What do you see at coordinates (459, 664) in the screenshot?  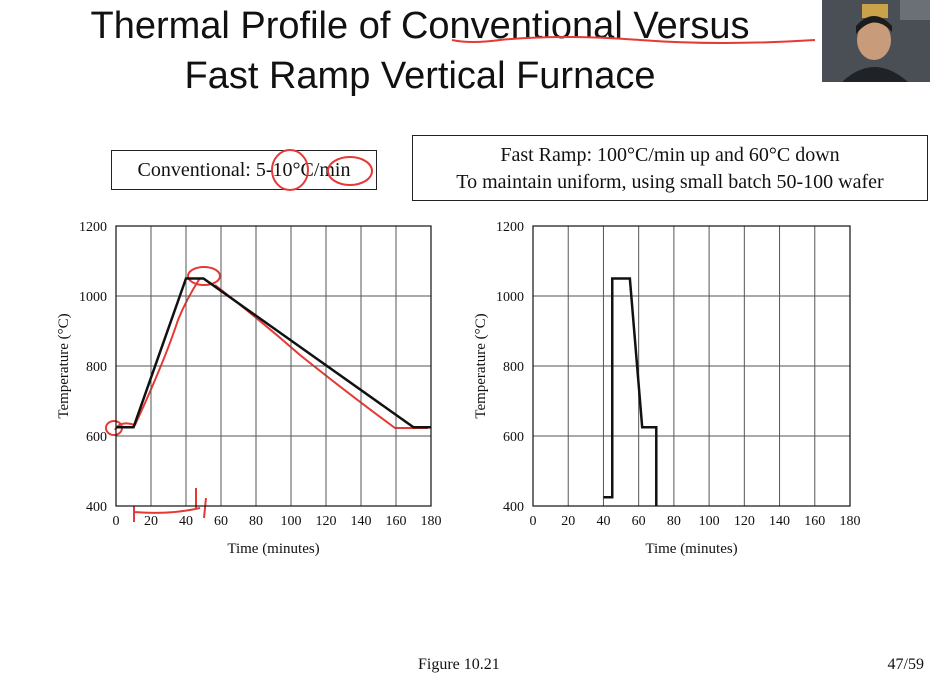 I see `figure-caption: Figure 10.21` at bounding box center [459, 664].